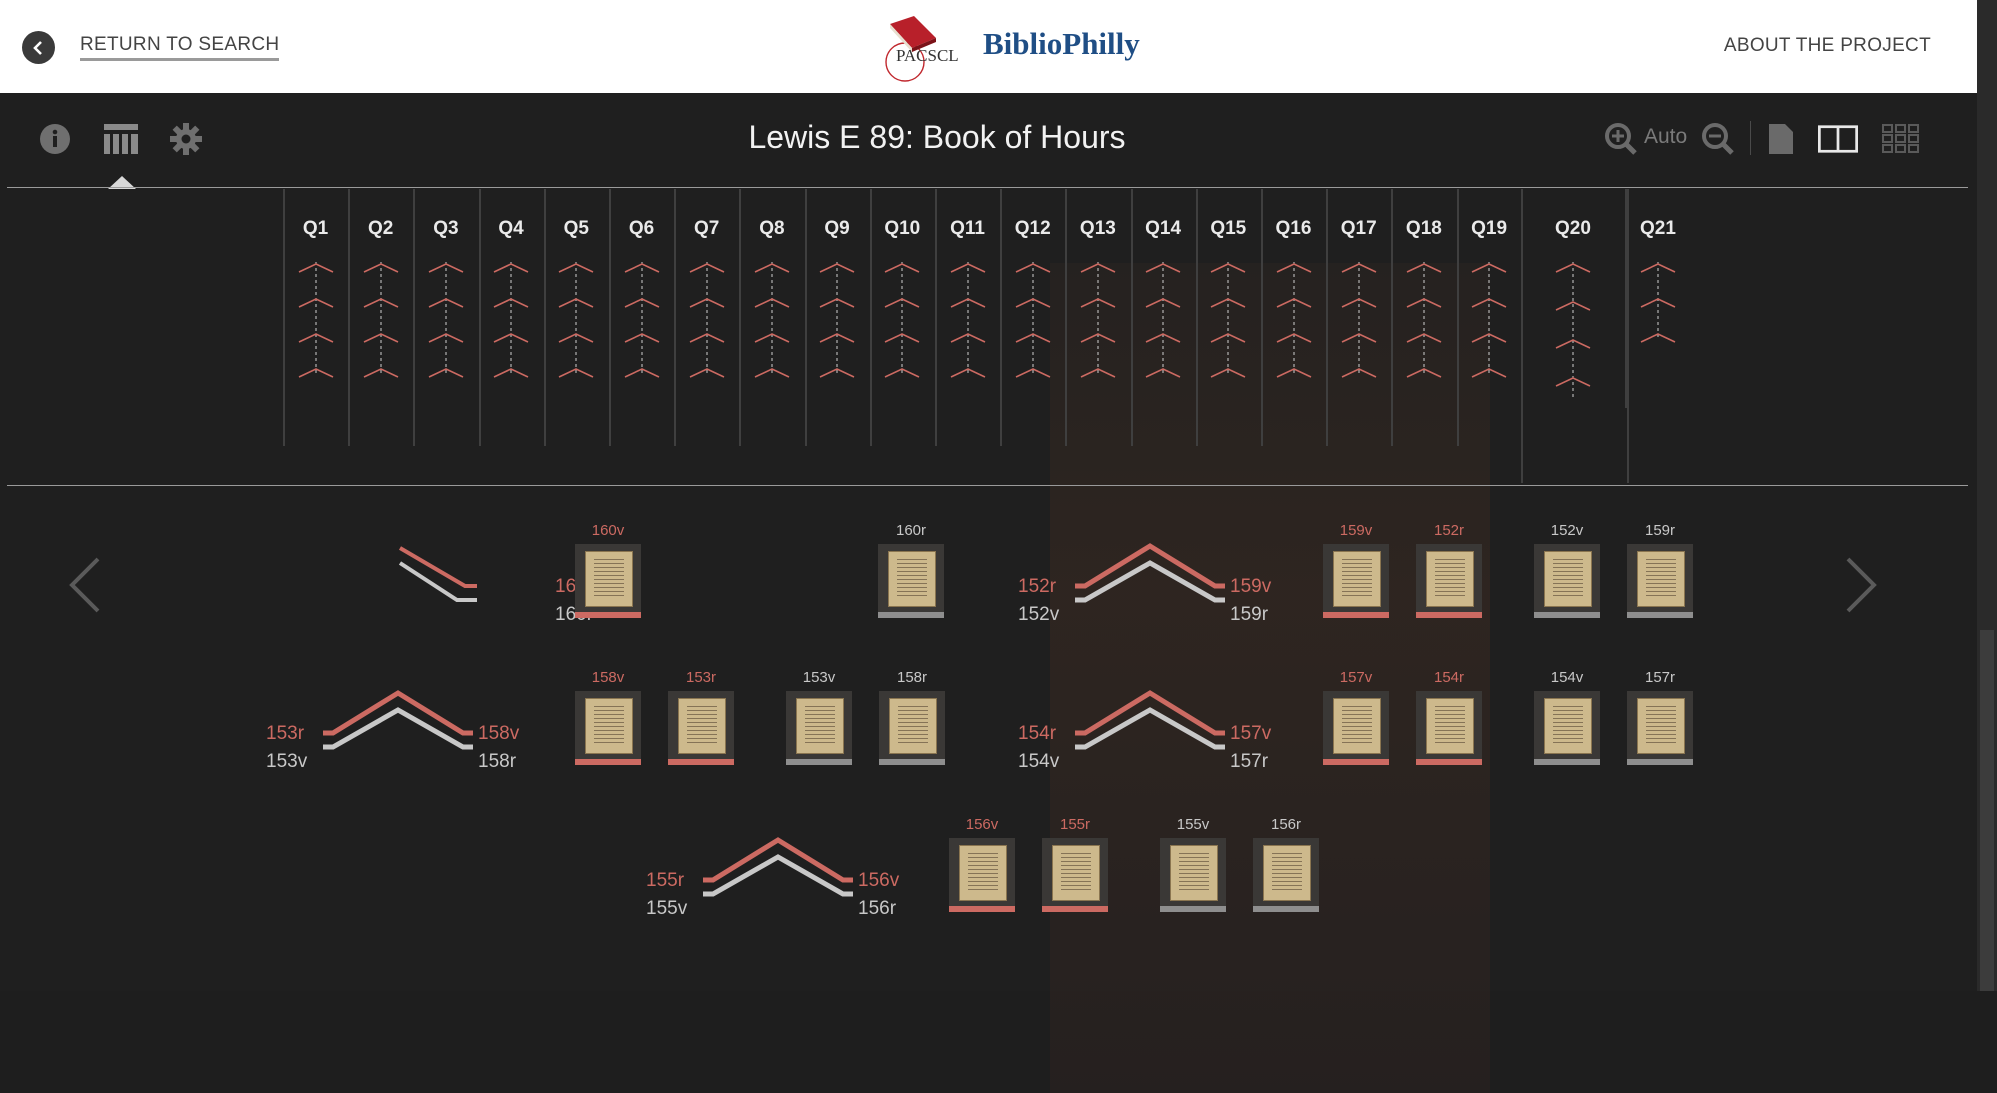 The width and height of the screenshot is (1997, 1093). What do you see at coordinates (38, 47) in the screenshot?
I see `back-button` at bounding box center [38, 47].